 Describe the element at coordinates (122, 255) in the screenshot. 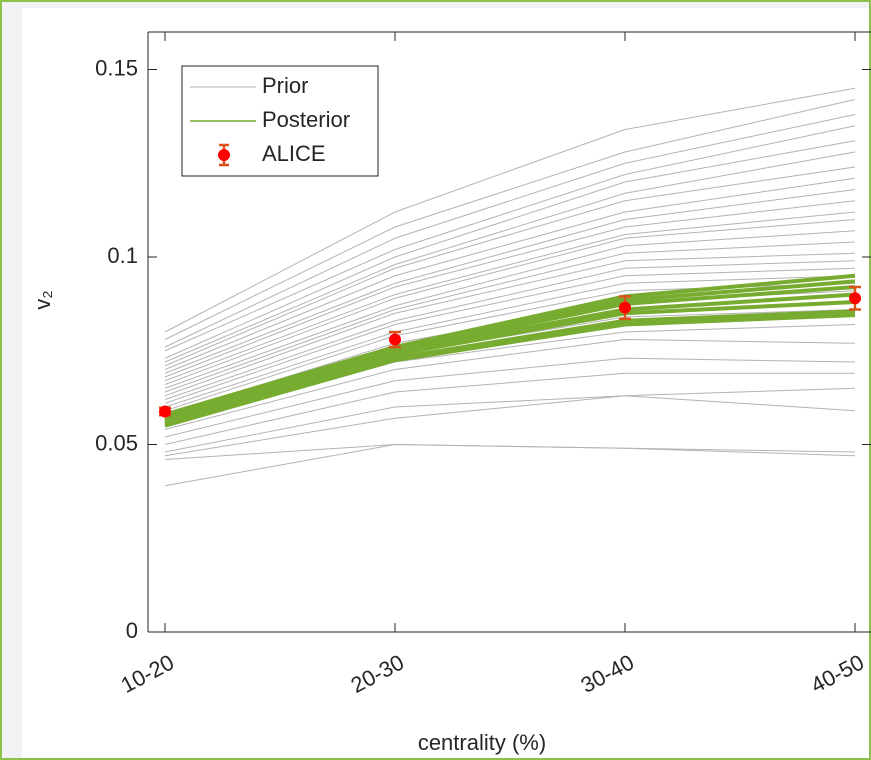

I see `y-tick-label: 0.1` at that location.